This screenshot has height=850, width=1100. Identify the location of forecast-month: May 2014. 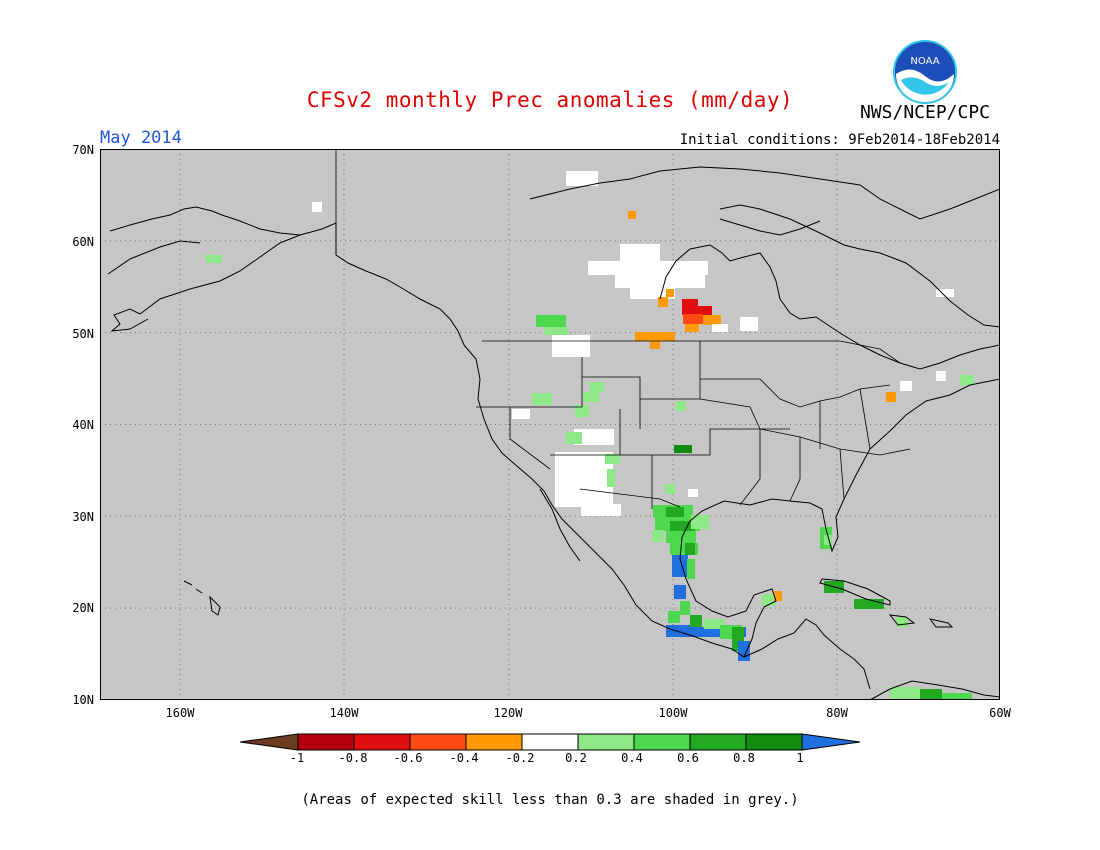
(141, 138).